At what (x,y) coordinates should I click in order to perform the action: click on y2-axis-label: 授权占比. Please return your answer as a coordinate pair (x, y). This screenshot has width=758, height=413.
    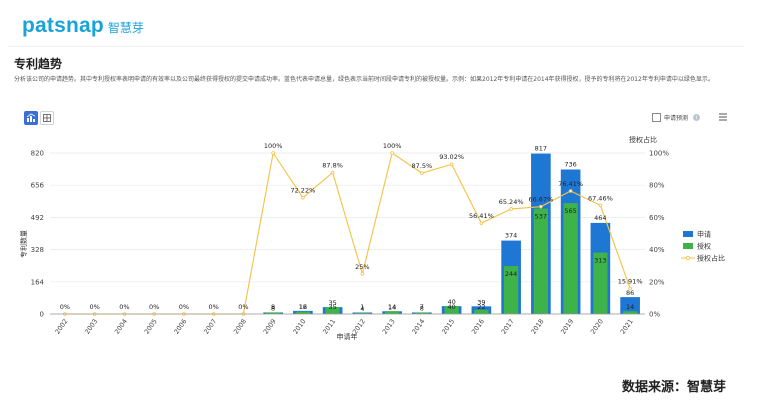
    Looking at the image, I should click on (643, 139).